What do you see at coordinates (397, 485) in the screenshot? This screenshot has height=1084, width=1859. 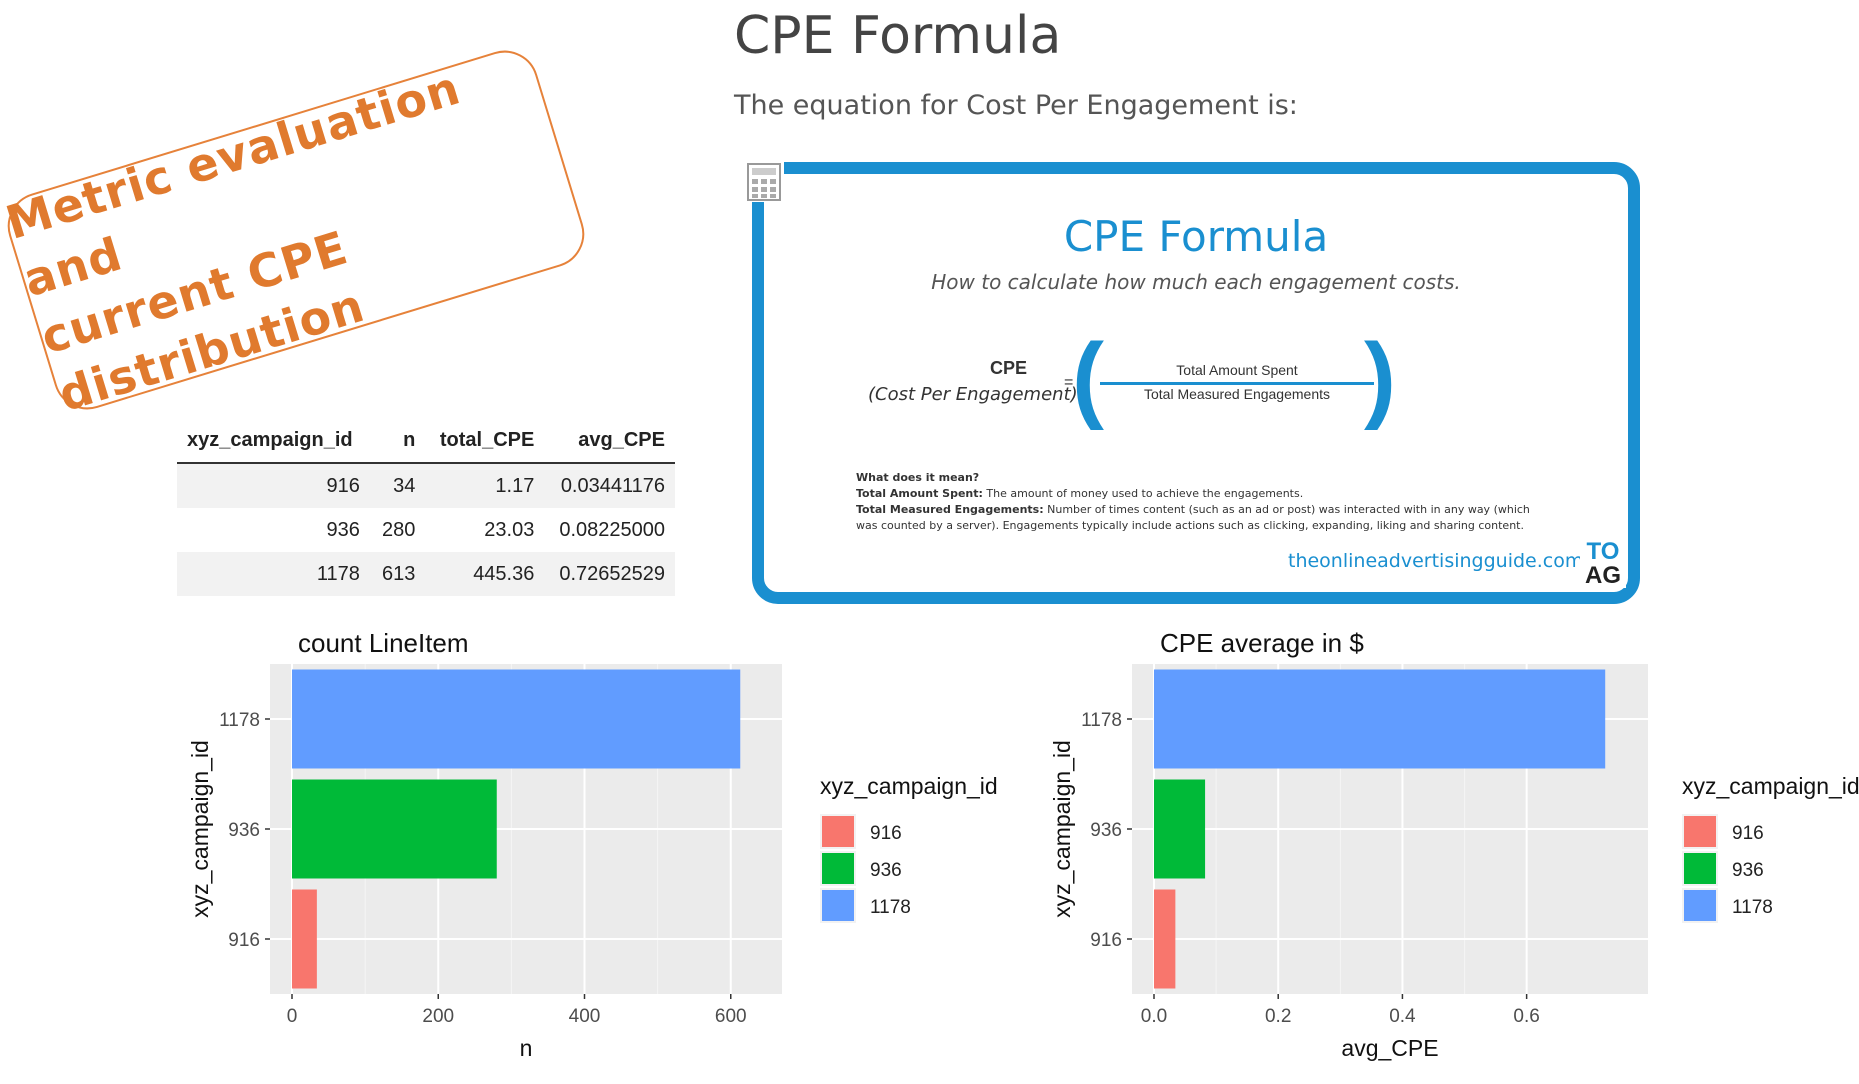 I see `table-cell: 34` at bounding box center [397, 485].